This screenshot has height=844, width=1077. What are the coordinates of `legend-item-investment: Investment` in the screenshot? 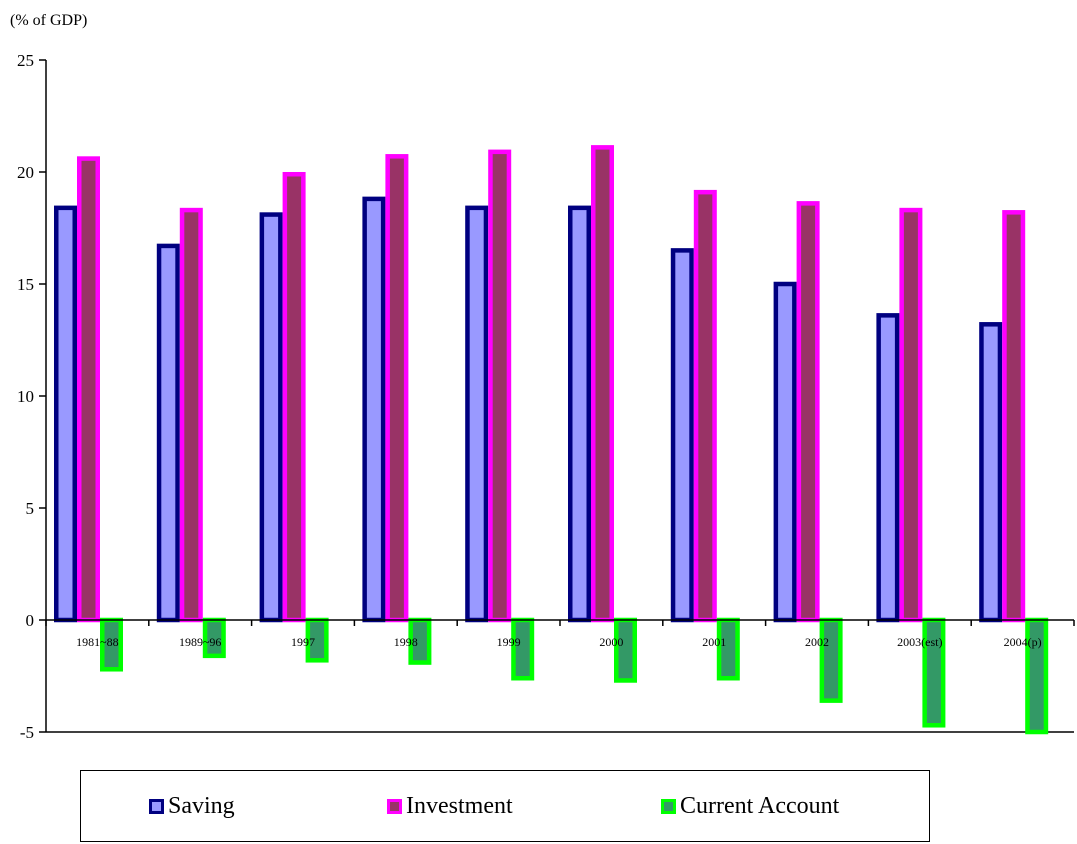 It's located at (450, 806).